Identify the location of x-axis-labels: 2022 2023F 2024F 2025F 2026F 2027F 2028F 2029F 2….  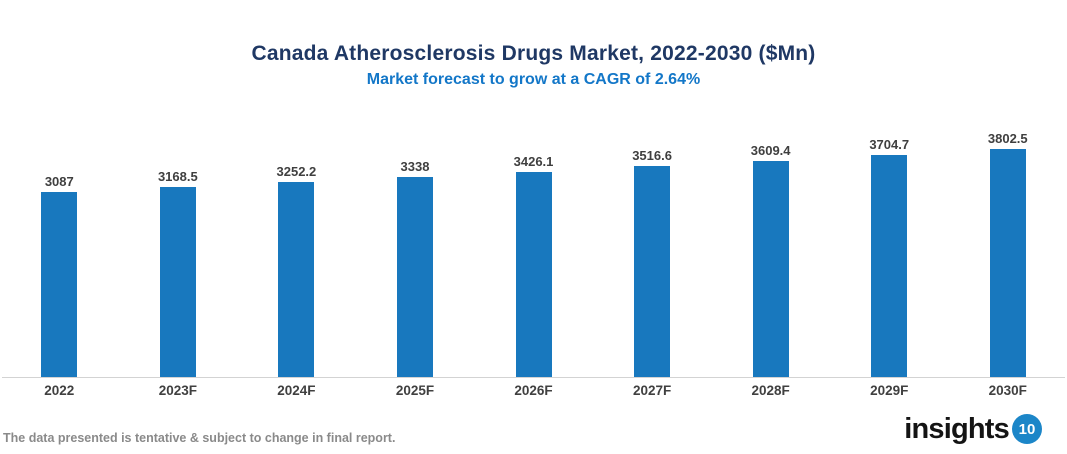
(533, 390).